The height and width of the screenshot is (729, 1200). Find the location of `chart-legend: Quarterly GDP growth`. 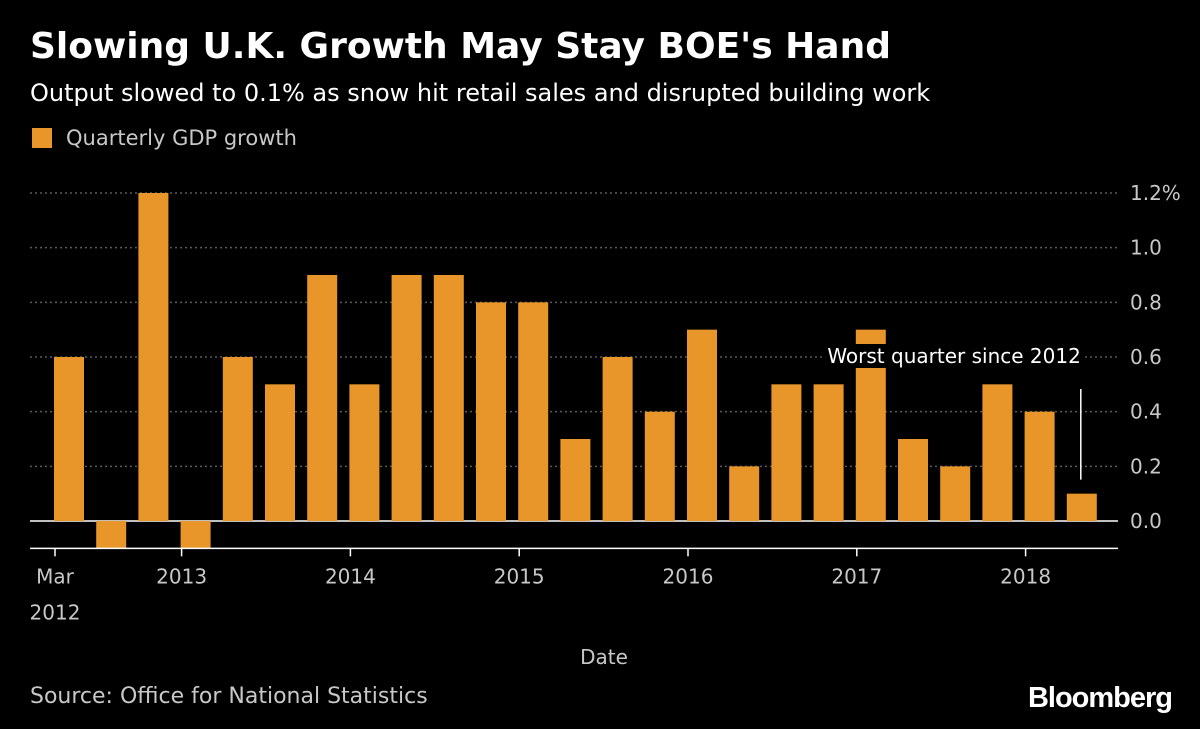

chart-legend: Quarterly GDP growth is located at coordinates (164, 138).